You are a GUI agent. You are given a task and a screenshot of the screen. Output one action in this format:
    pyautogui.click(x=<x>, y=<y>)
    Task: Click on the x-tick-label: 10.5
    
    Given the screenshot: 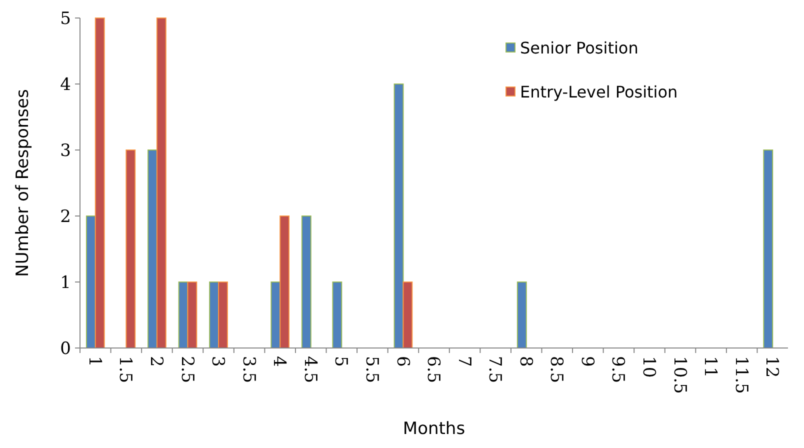 What is the action you would take?
    pyautogui.click(x=679, y=375)
    